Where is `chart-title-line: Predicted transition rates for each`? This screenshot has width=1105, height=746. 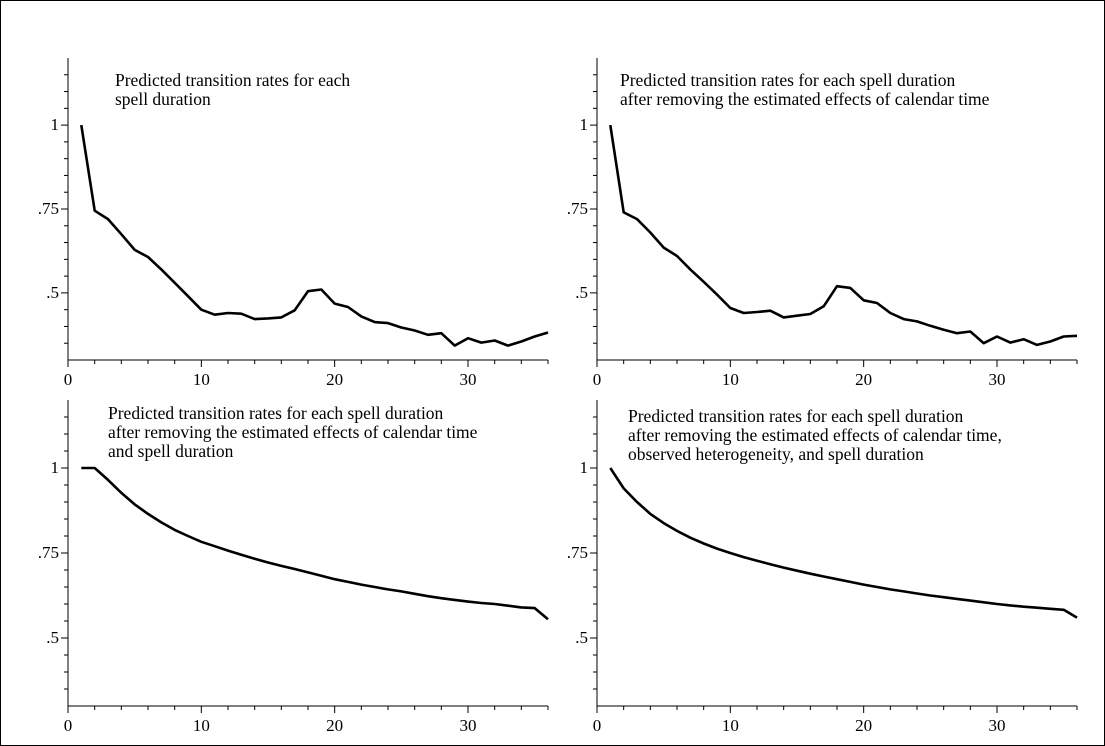 chart-title-line: Predicted transition rates for each is located at coordinates (232, 80).